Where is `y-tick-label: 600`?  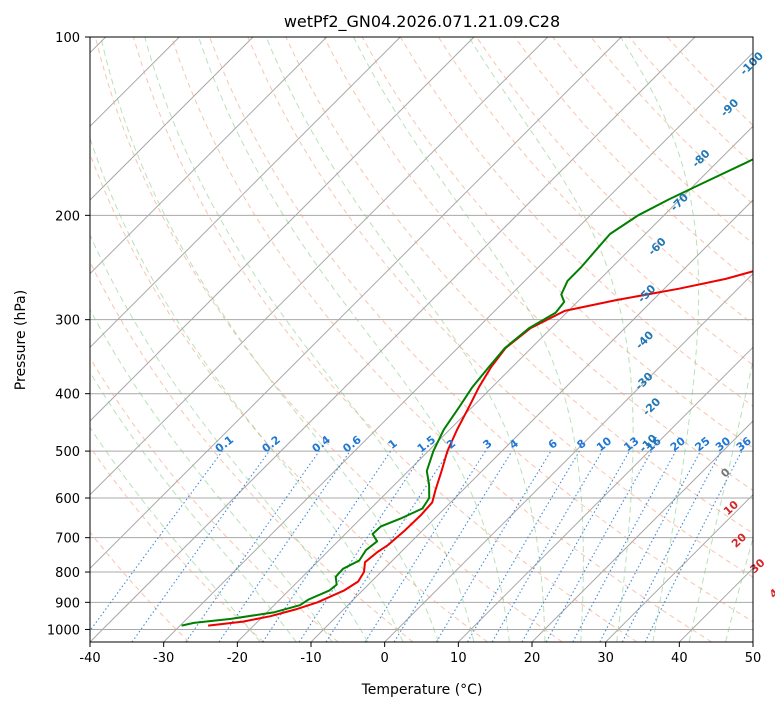 y-tick-label: 600 is located at coordinates (67, 499).